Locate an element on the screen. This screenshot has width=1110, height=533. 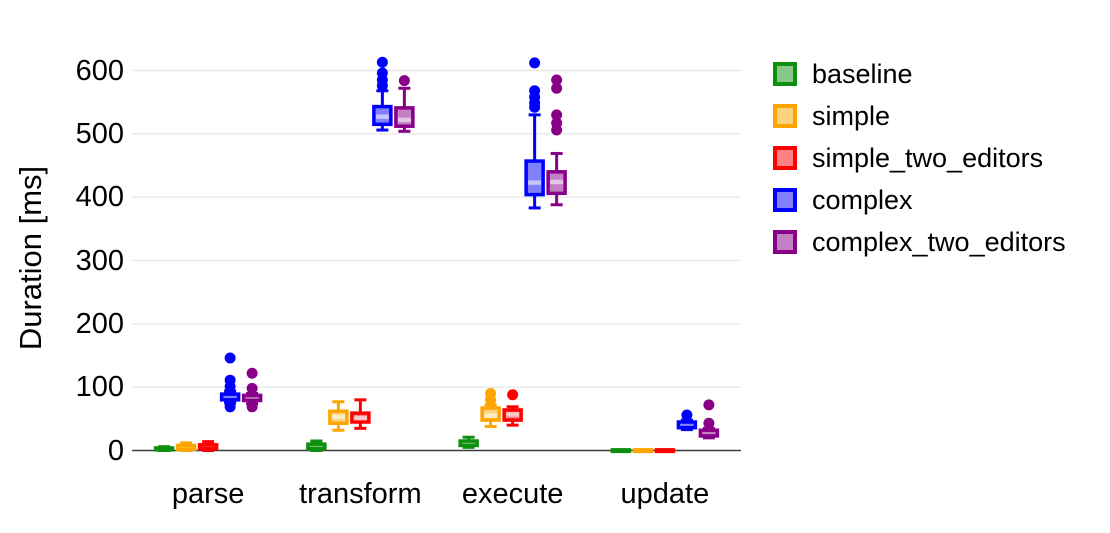
legend-label: simple is located at coordinates (851, 115).